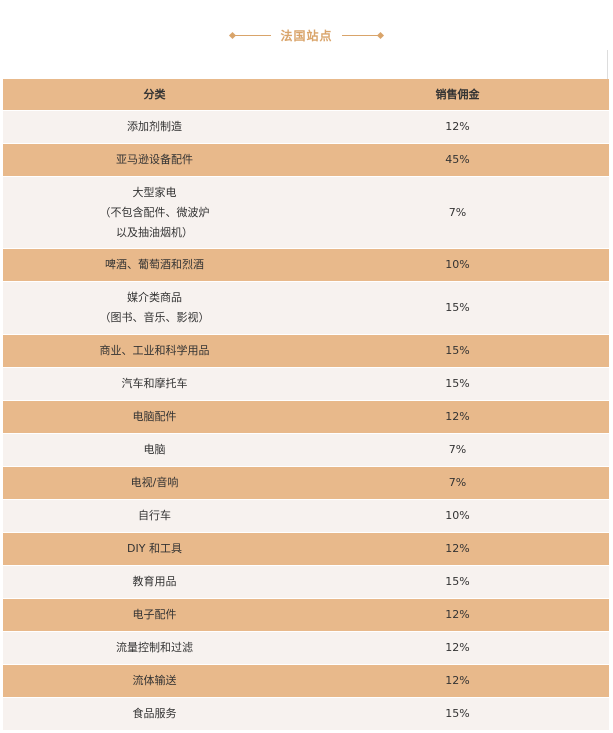  What do you see at coordinates (154, 680) in the screenshot?
I see `row-category: 流体输送` at bounding box center [154, 680].